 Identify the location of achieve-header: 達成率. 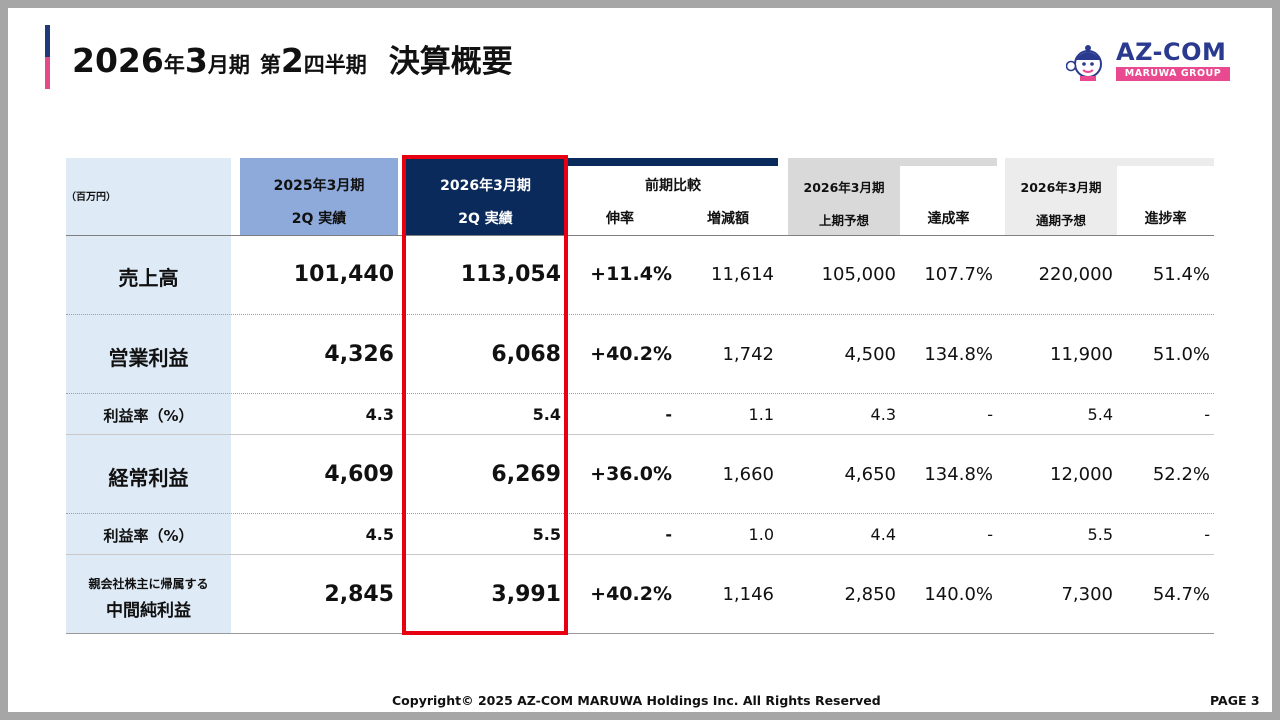
(948, 219).